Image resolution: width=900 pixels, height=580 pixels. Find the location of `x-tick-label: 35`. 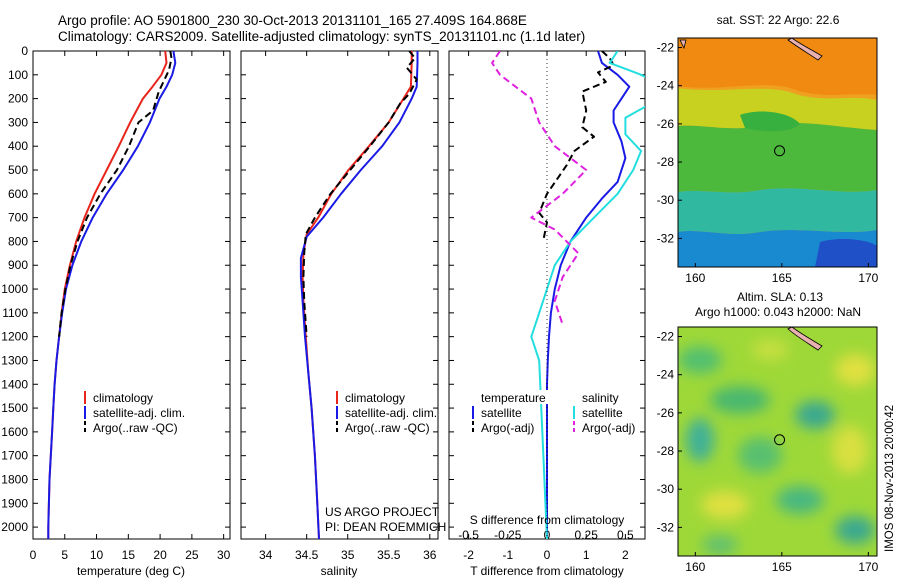

x-tick-label: 35 is located at coordinates (348, 555).